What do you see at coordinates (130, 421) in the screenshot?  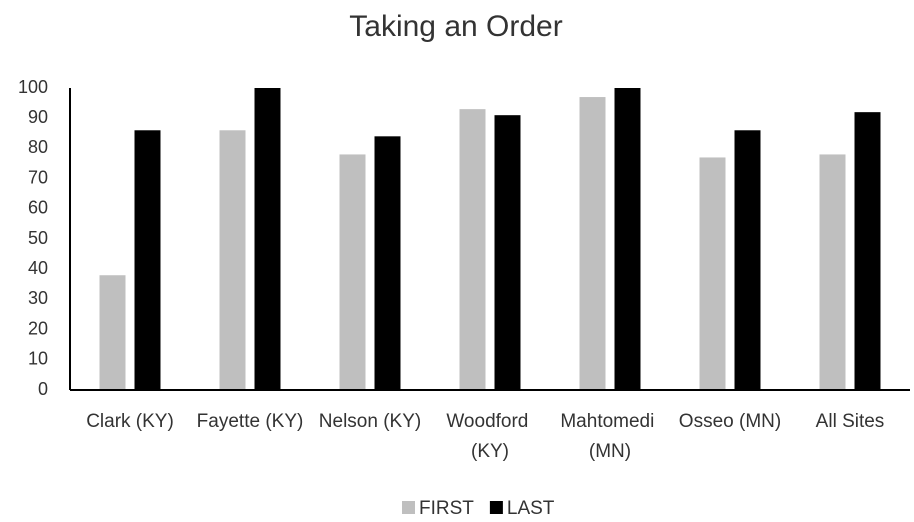 I see `x-tick-label: Clark (KY)` at bounding box center [130, 421].